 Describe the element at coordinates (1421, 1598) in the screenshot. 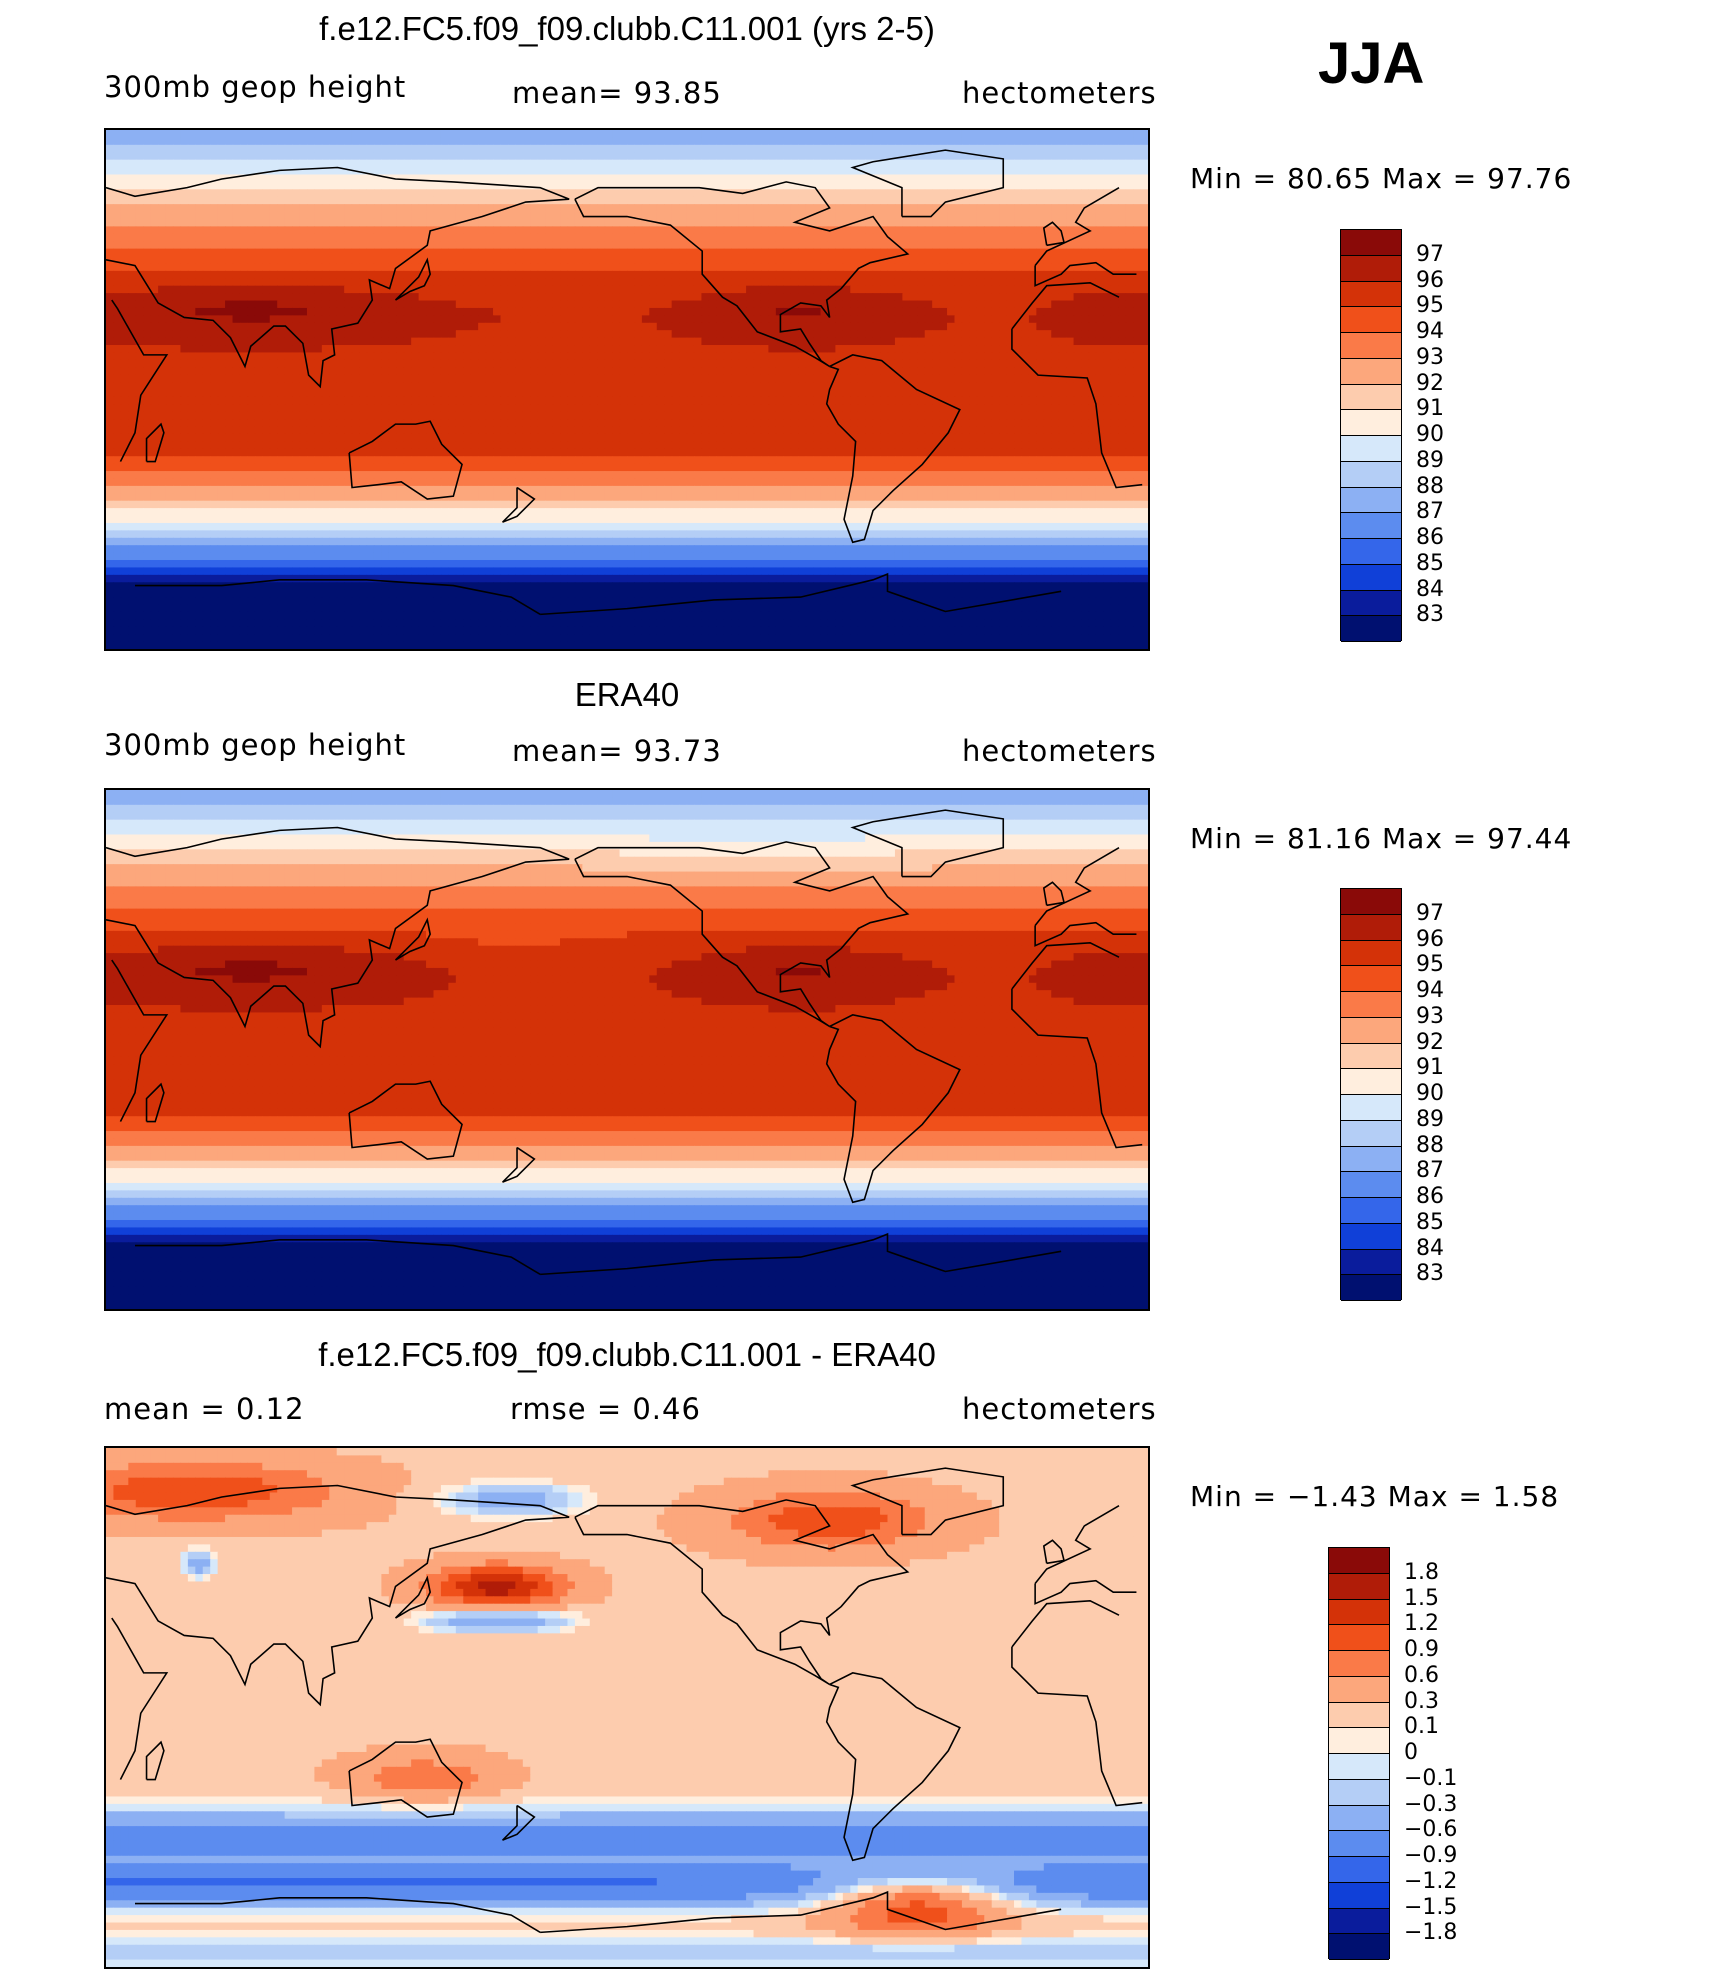

I see `colorbar-label: 1.5` at that location.